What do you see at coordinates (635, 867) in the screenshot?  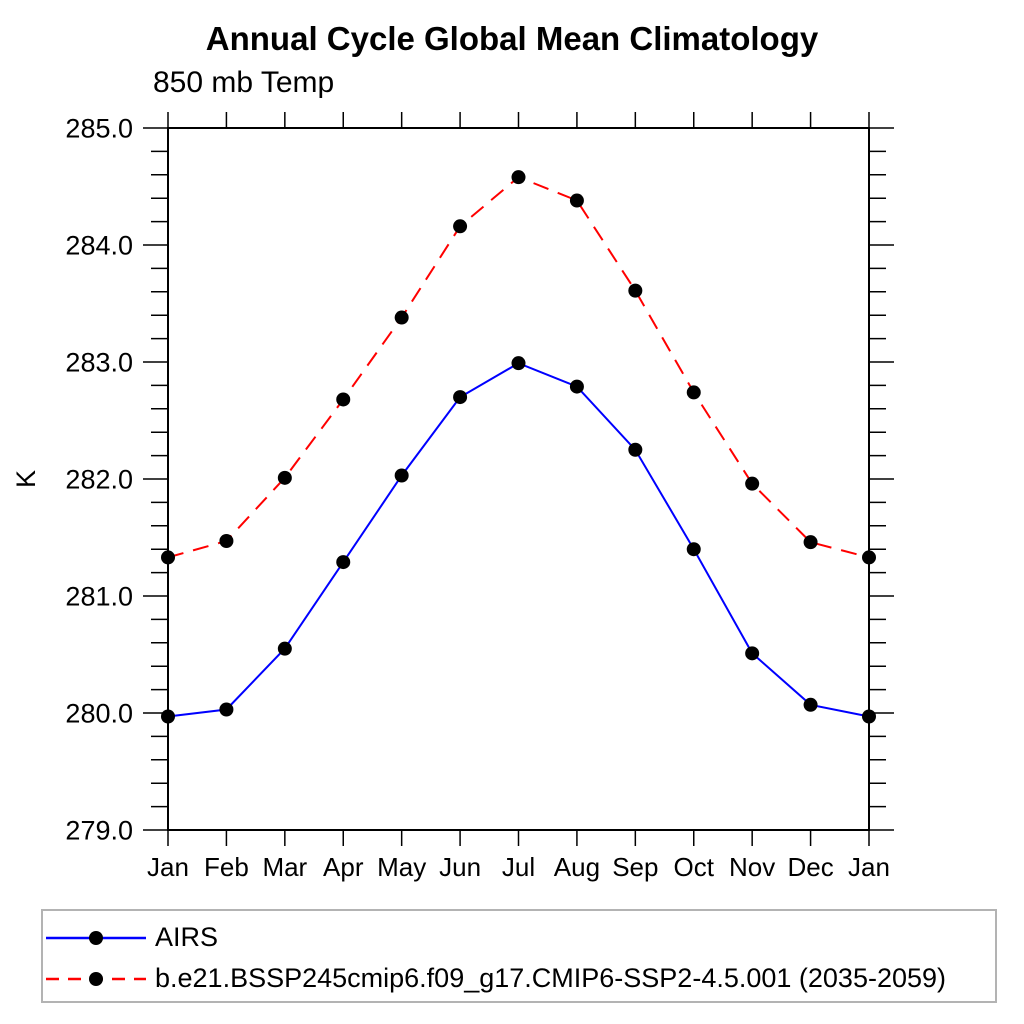 I see `x-tick-label: Sep` at bounding box center [635, 867].